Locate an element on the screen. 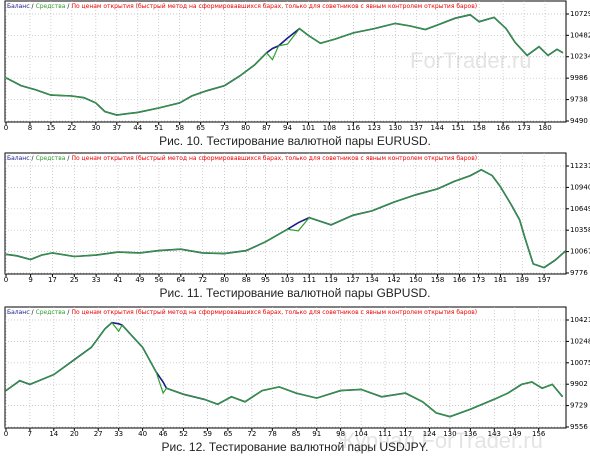 Image resolution: width=590 pixels, height=462 pixels. x-tick-label: 59 is located at coordinates (207, 434).